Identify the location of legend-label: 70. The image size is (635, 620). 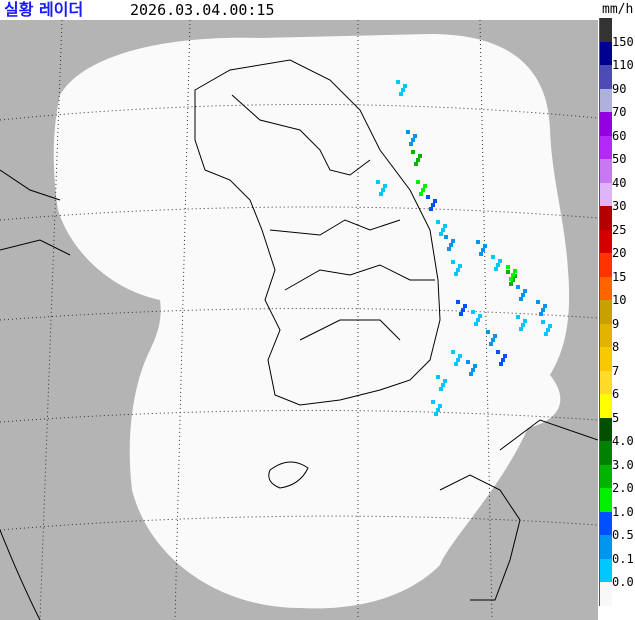
(619, 112).